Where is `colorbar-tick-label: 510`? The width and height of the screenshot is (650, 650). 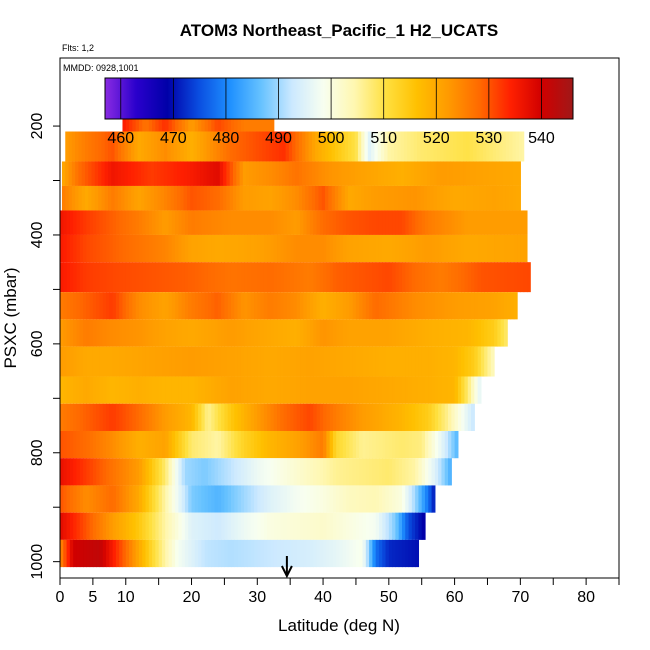
colorbar-tick-label: 510 is located at coordinates (383, 138).